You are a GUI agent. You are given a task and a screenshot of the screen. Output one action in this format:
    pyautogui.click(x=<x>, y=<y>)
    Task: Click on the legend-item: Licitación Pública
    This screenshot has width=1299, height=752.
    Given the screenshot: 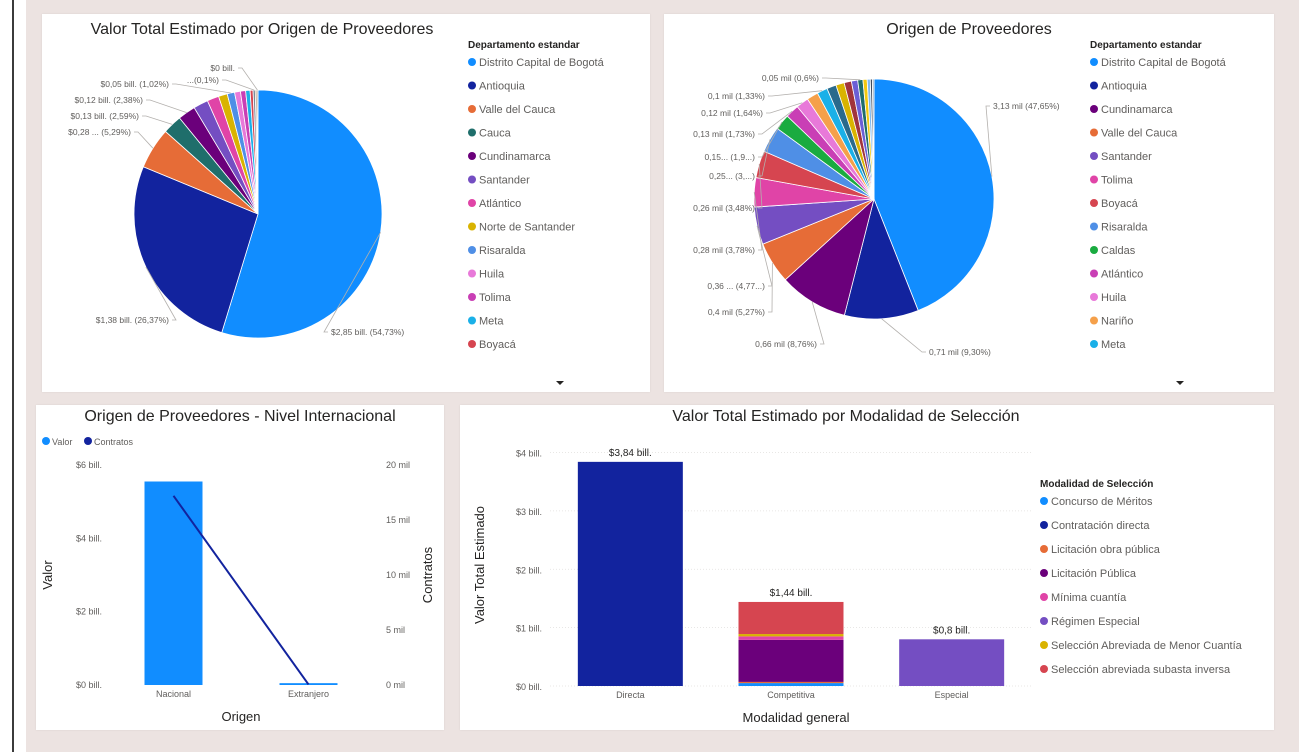 What is the action you would take?
    pyautogui.click(x=1094, y=574)
    